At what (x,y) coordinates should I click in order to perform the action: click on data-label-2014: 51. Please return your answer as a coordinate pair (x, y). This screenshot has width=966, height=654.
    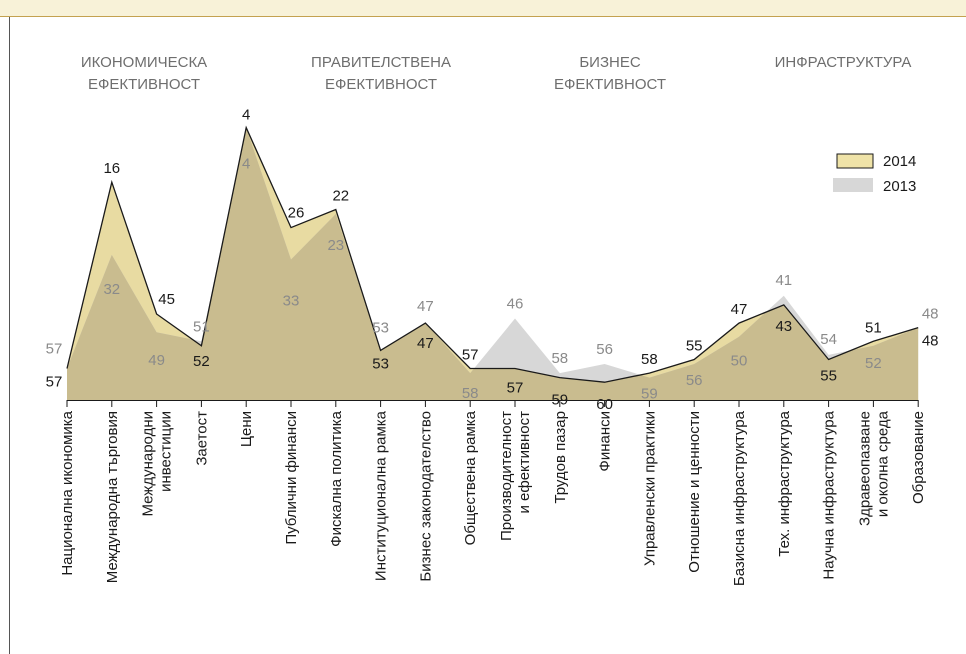
    Looking at the image, I should click on (873, 327).